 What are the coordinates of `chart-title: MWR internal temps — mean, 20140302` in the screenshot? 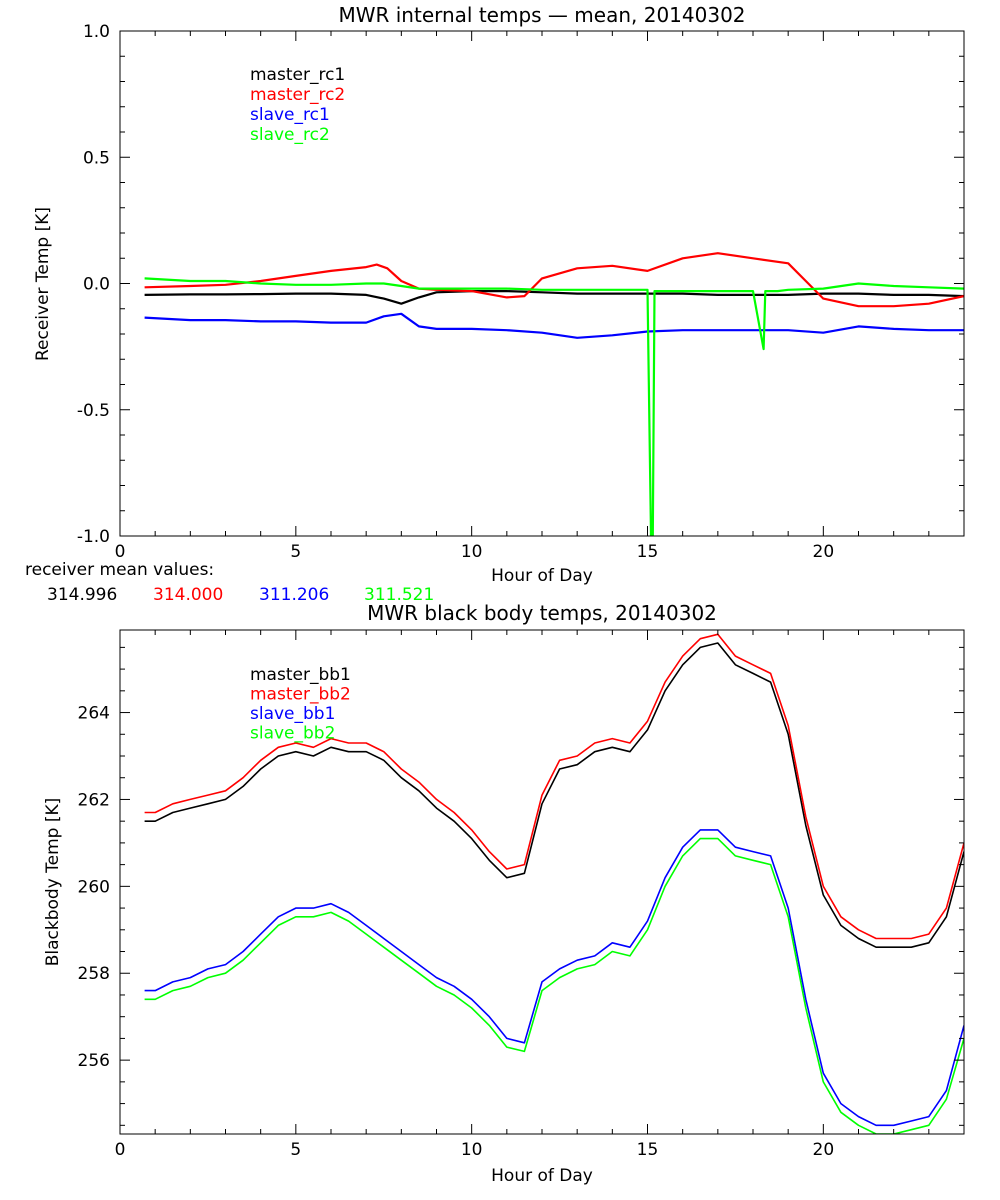 It's located at (541, 15).